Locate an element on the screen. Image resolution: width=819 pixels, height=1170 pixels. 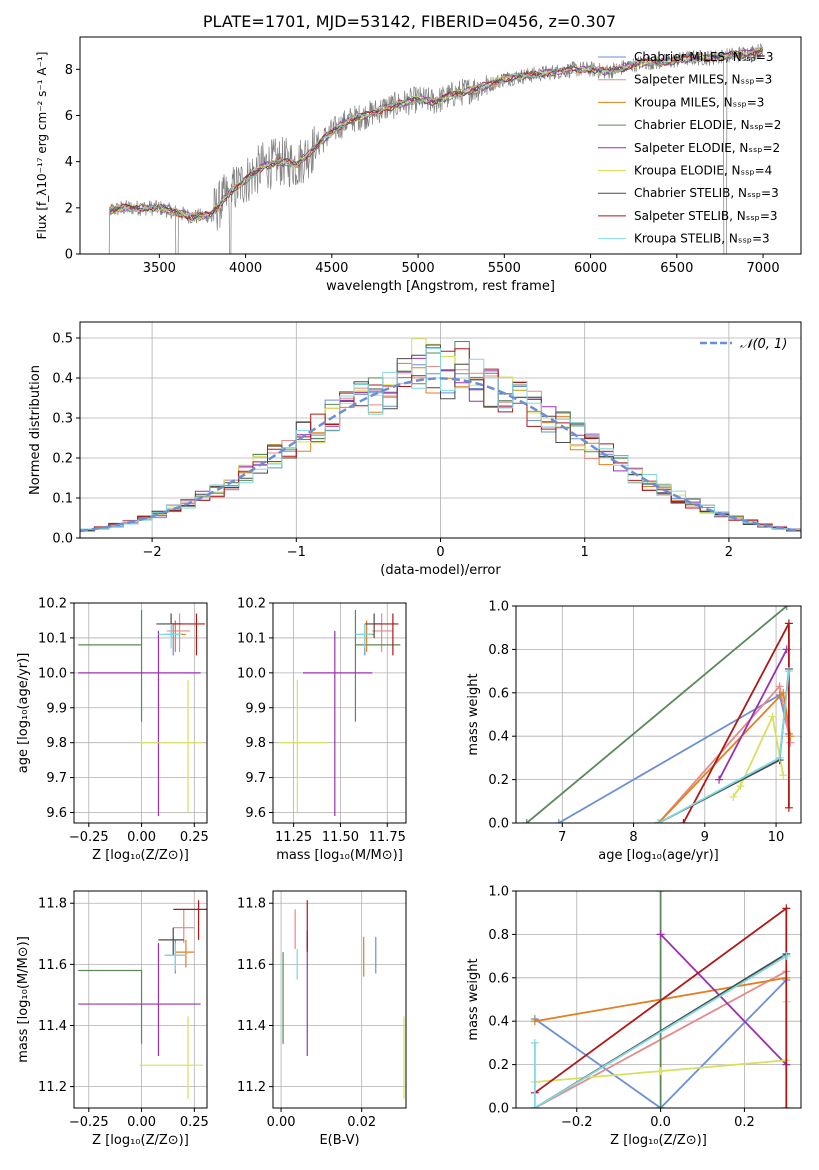
y-tick-label: 10.2 is located at coordinates (251, 604).